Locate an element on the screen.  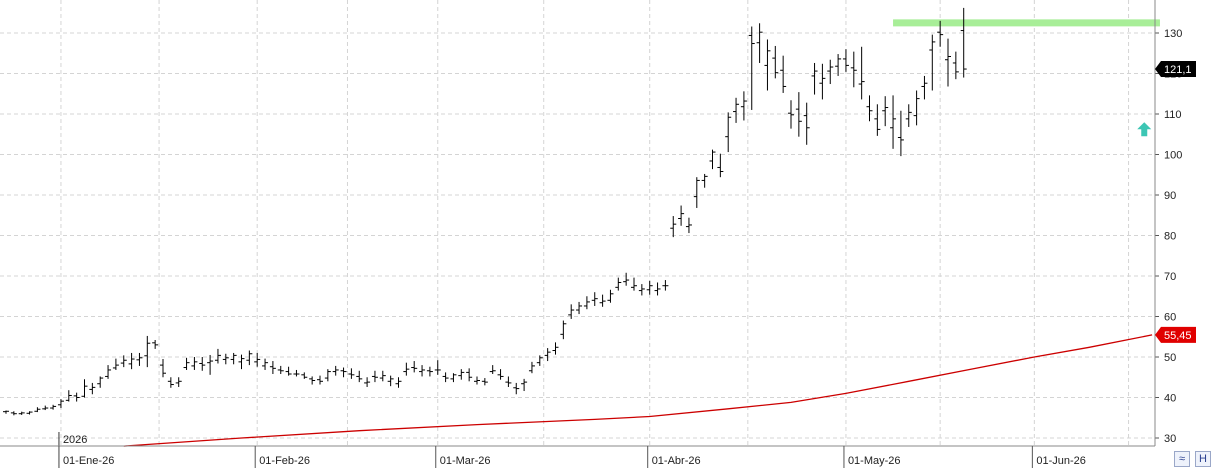
moving-average-tag-box is located at coordinates (1175, 334).